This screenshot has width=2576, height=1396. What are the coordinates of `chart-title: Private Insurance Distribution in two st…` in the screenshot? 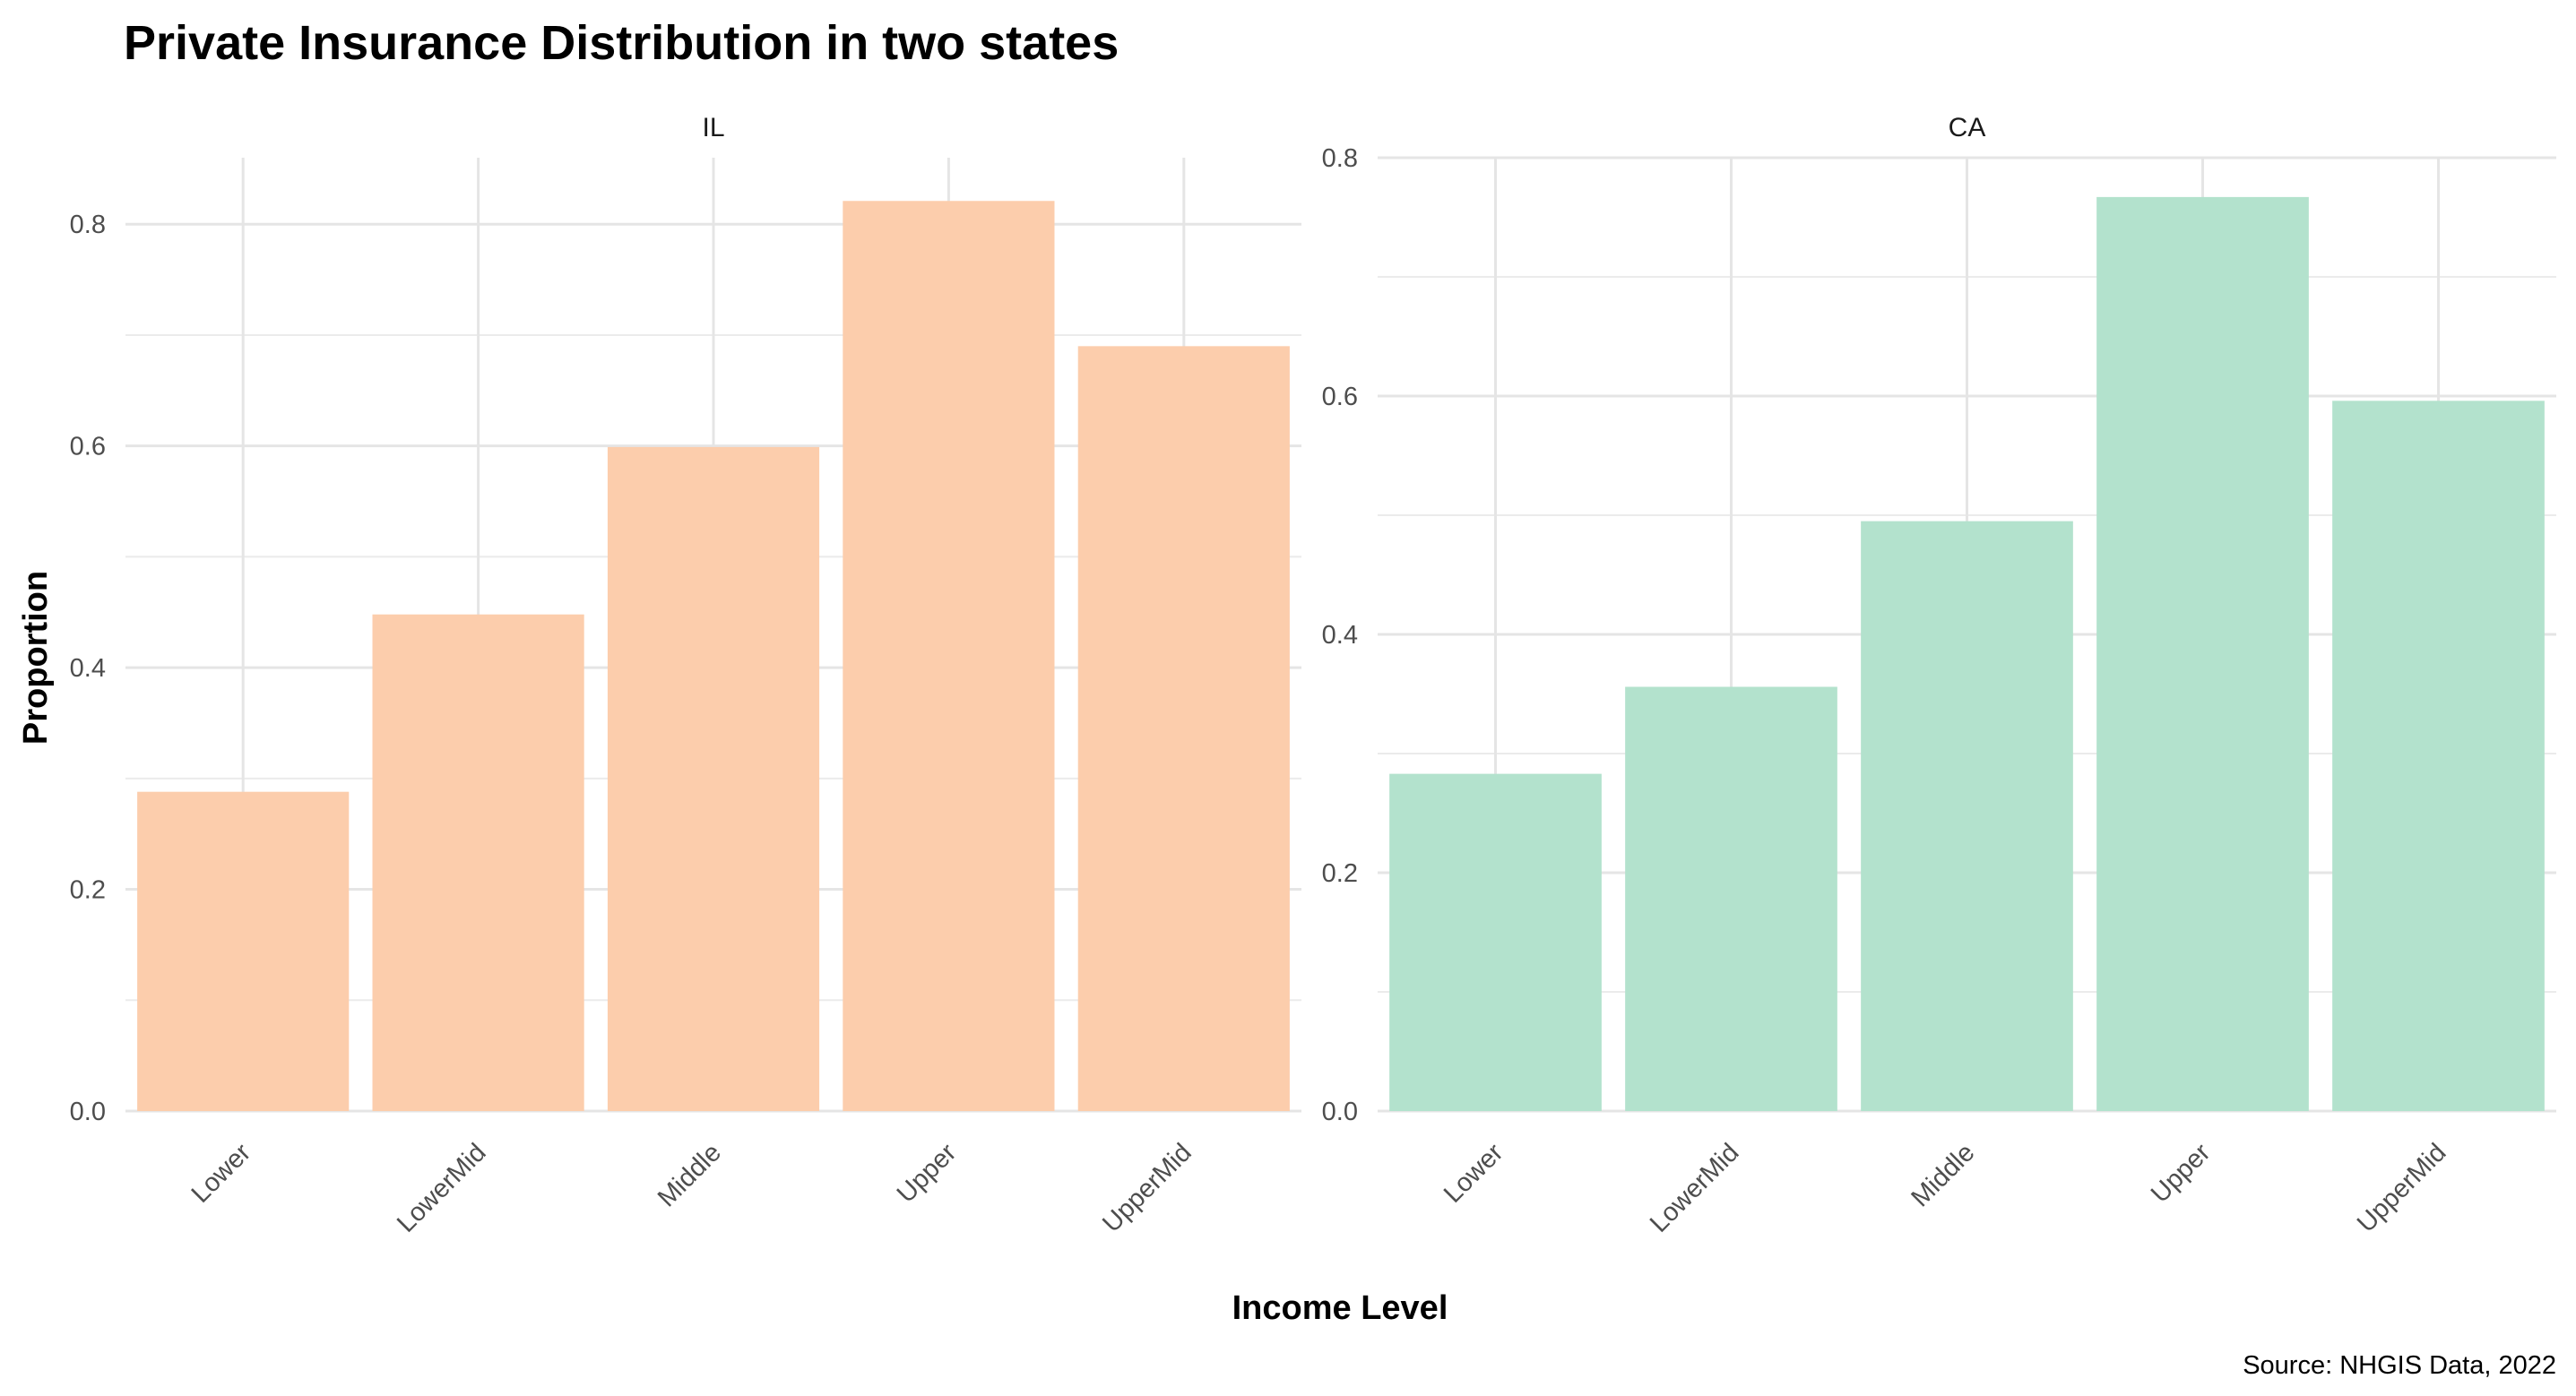 It's located at (621, 43).